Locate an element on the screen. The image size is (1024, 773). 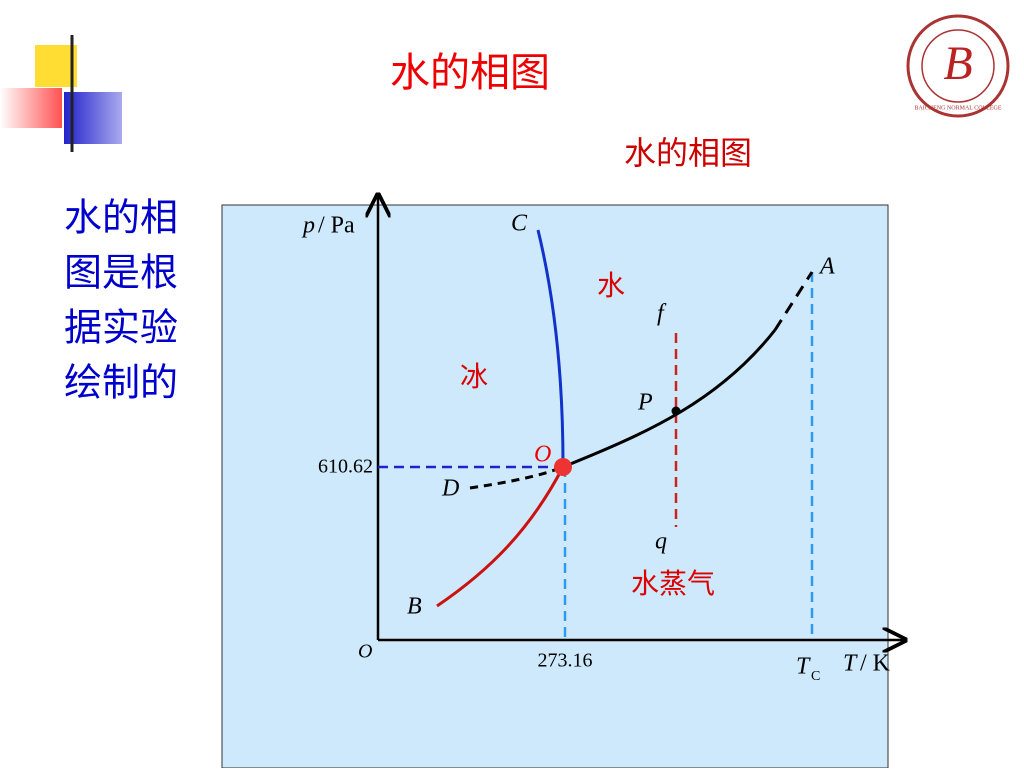
region-vapor: 水蒸气 is located at coordinates (673, 583).